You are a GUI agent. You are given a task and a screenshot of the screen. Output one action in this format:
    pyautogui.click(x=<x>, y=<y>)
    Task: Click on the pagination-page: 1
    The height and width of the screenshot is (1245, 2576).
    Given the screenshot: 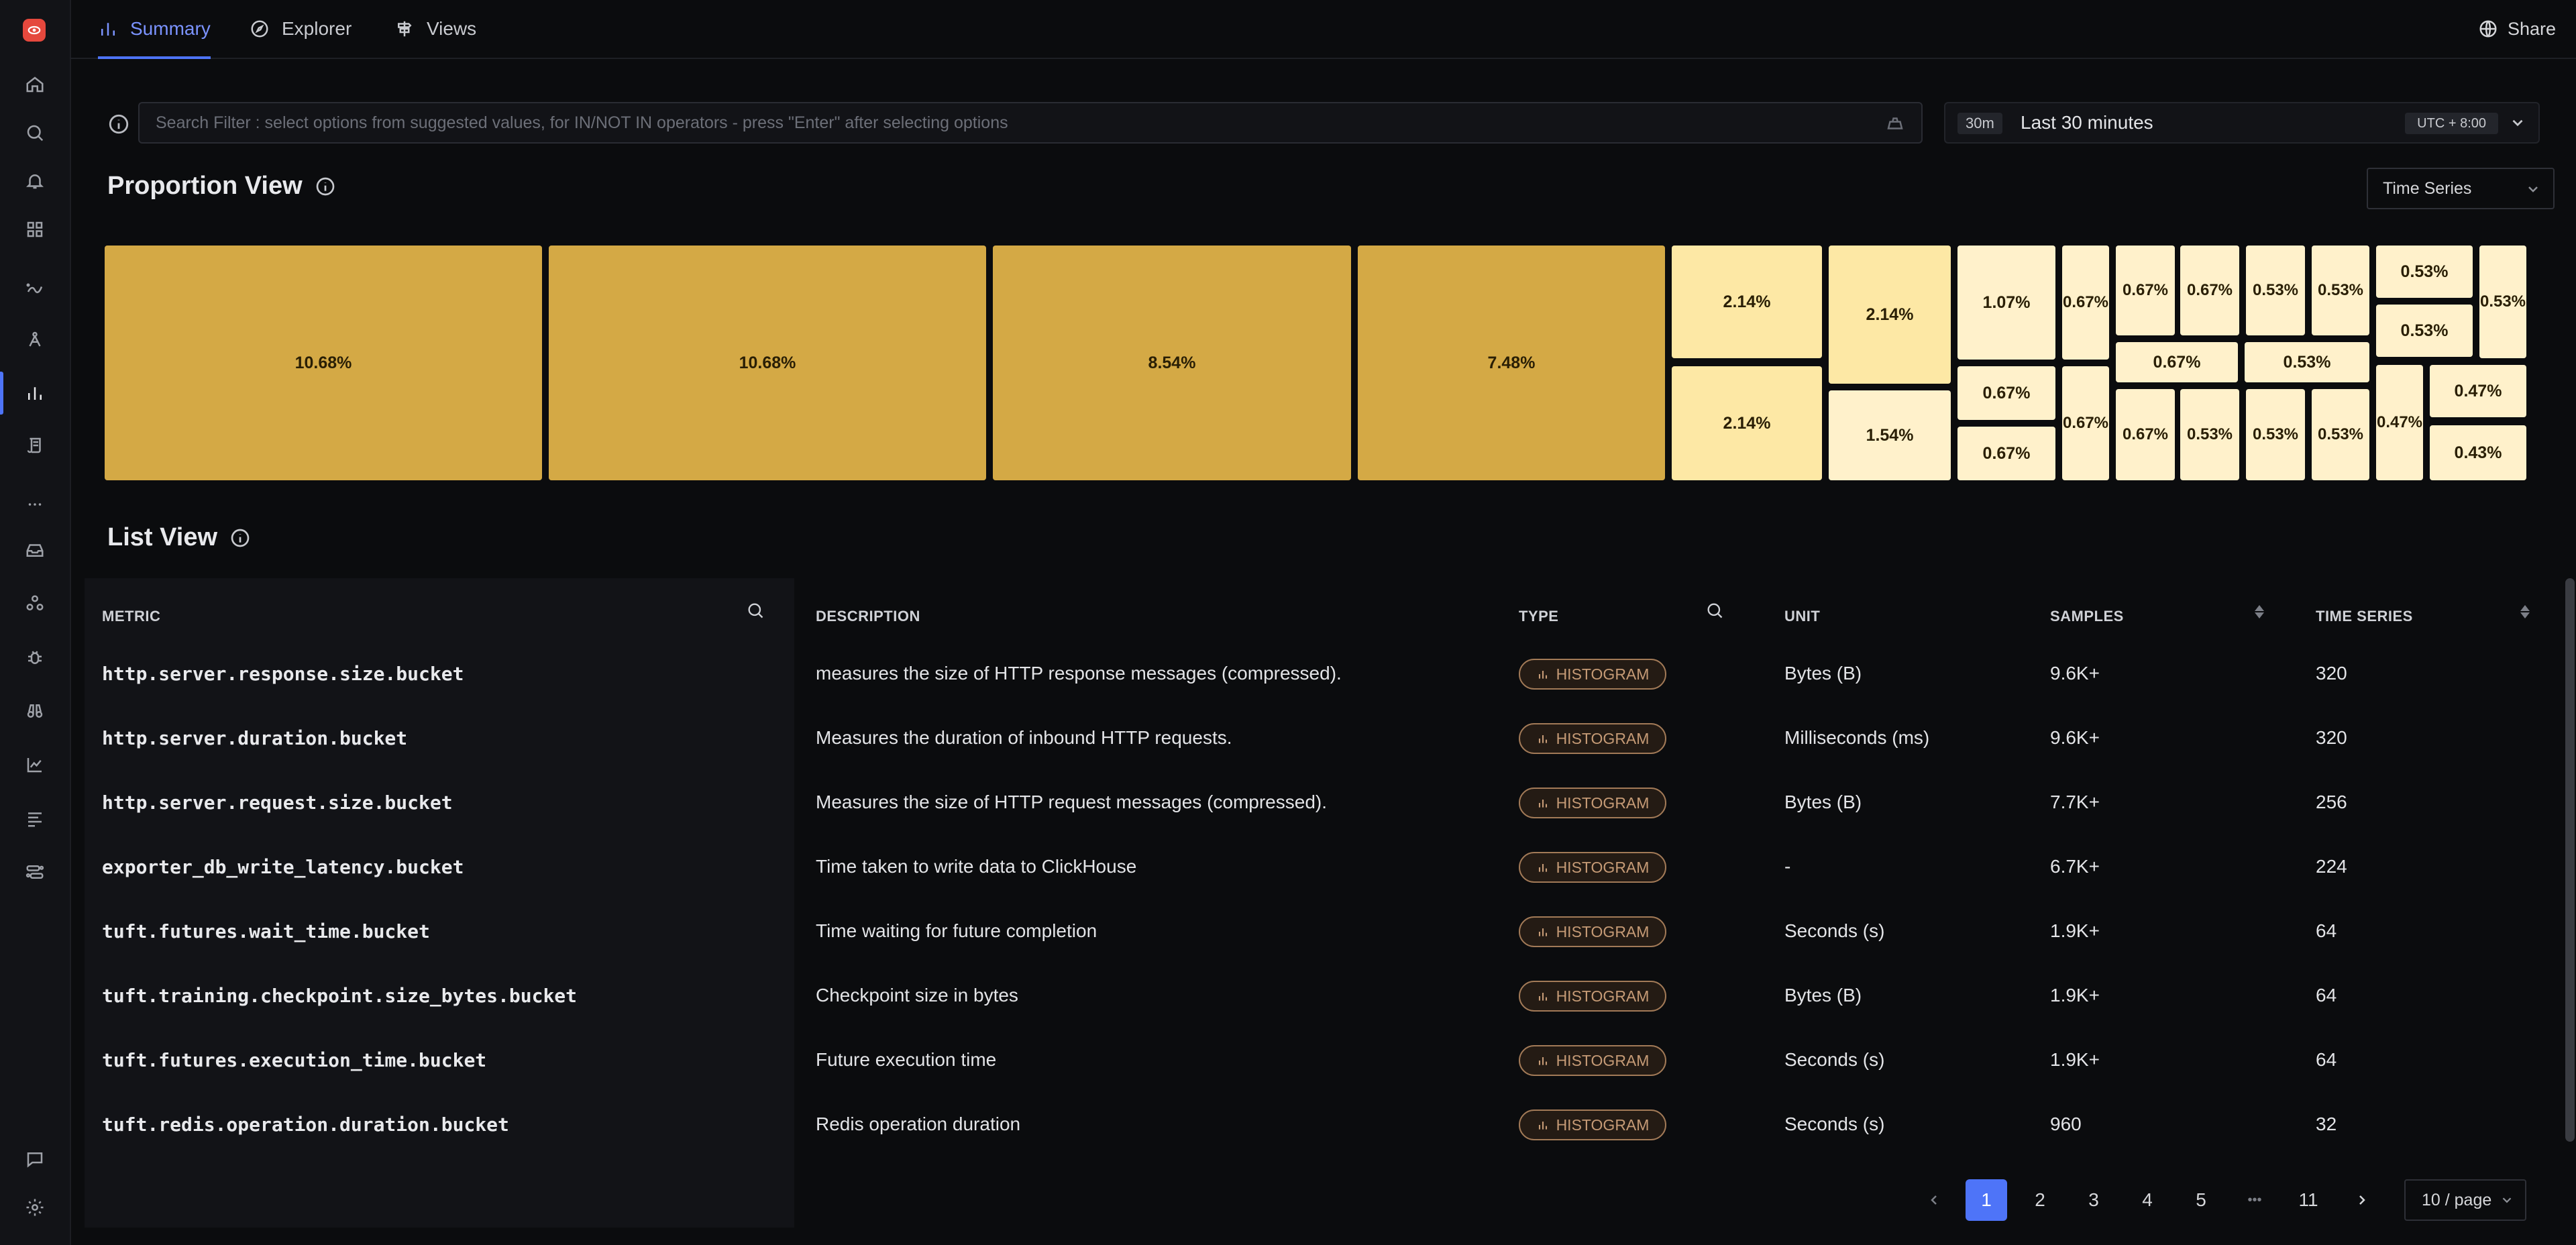 What is the action you would take?
    pyautogui.click(x=1986, y=1200)
    